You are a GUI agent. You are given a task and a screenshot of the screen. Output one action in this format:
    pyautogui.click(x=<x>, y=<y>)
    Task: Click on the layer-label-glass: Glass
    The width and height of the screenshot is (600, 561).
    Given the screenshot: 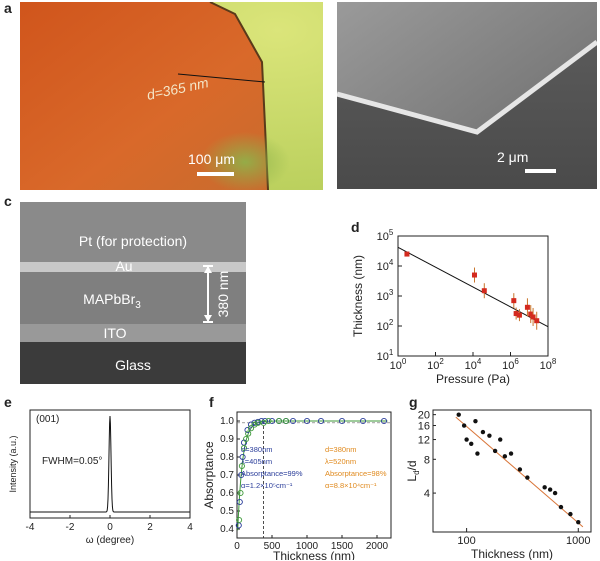 What is the action you would take?
    pyautogui.click(x=133, y=365)
    